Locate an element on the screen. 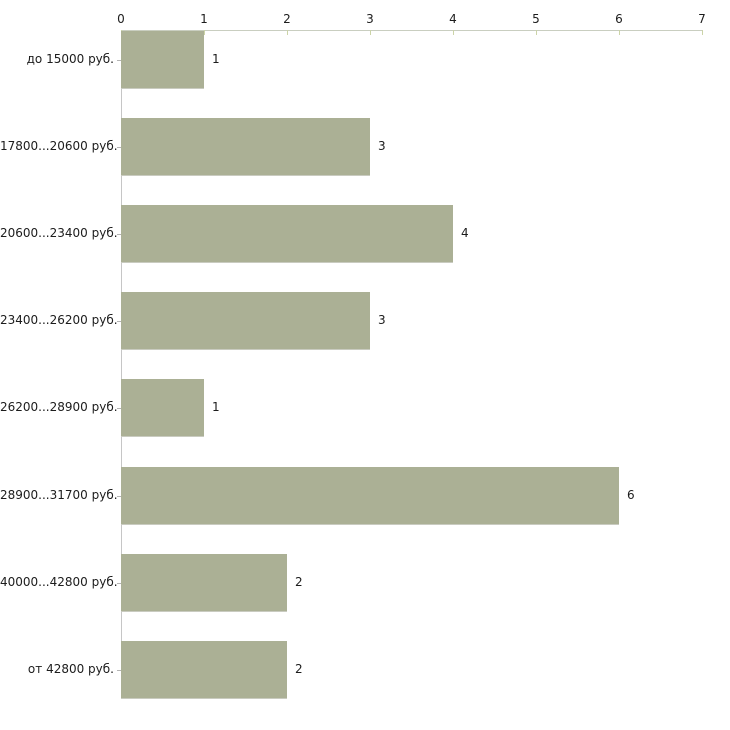 This screenshot has height=730, width=730. x-tick-label: 6 is located at coordinates (619, 19).